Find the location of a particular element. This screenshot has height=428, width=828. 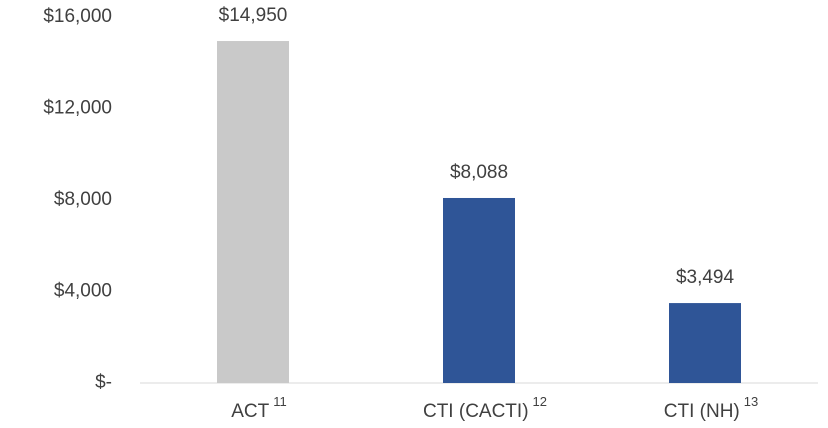

value-label: $3,494 is located at coordinates (705, 277).